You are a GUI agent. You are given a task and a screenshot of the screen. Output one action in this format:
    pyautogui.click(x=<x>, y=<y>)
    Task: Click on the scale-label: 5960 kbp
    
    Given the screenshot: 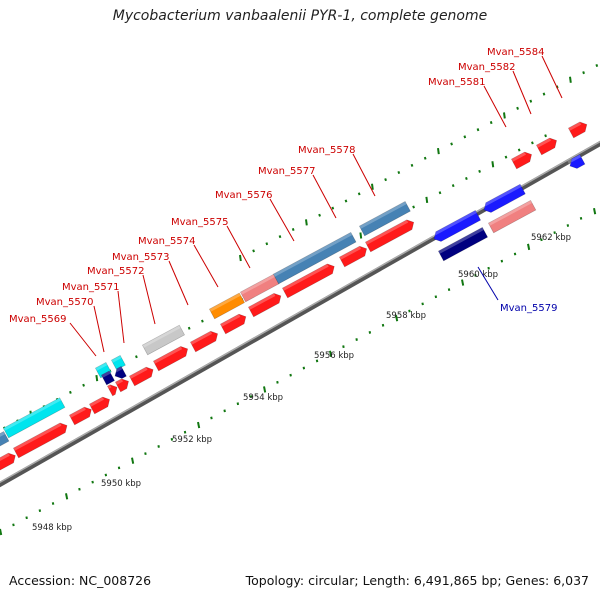 What is the action you would take?
    pyautogui.click(x=478, y=275)
    